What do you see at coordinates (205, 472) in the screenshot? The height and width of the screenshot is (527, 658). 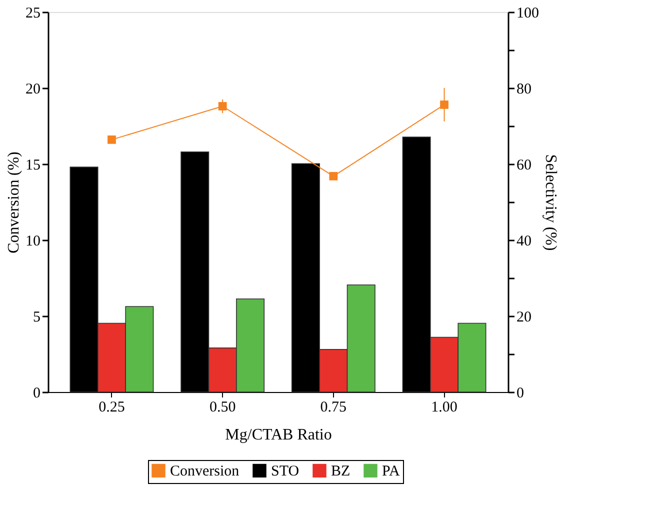 I see `legend-label: Conversion` at bounding box center [205, 472].